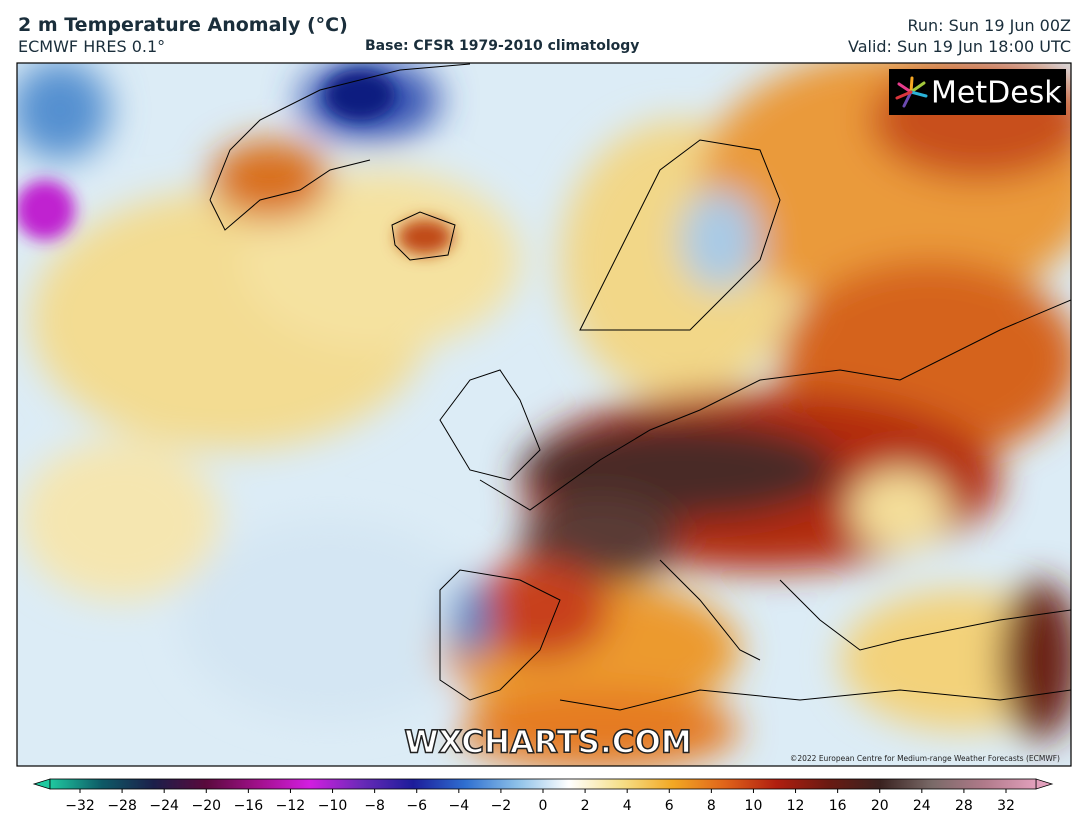 This screenshot has height=833, width=1088. Describe the element at coordinates (122, 806) in the screenshot. I see `colorbar-tick-label: −28` at that location.